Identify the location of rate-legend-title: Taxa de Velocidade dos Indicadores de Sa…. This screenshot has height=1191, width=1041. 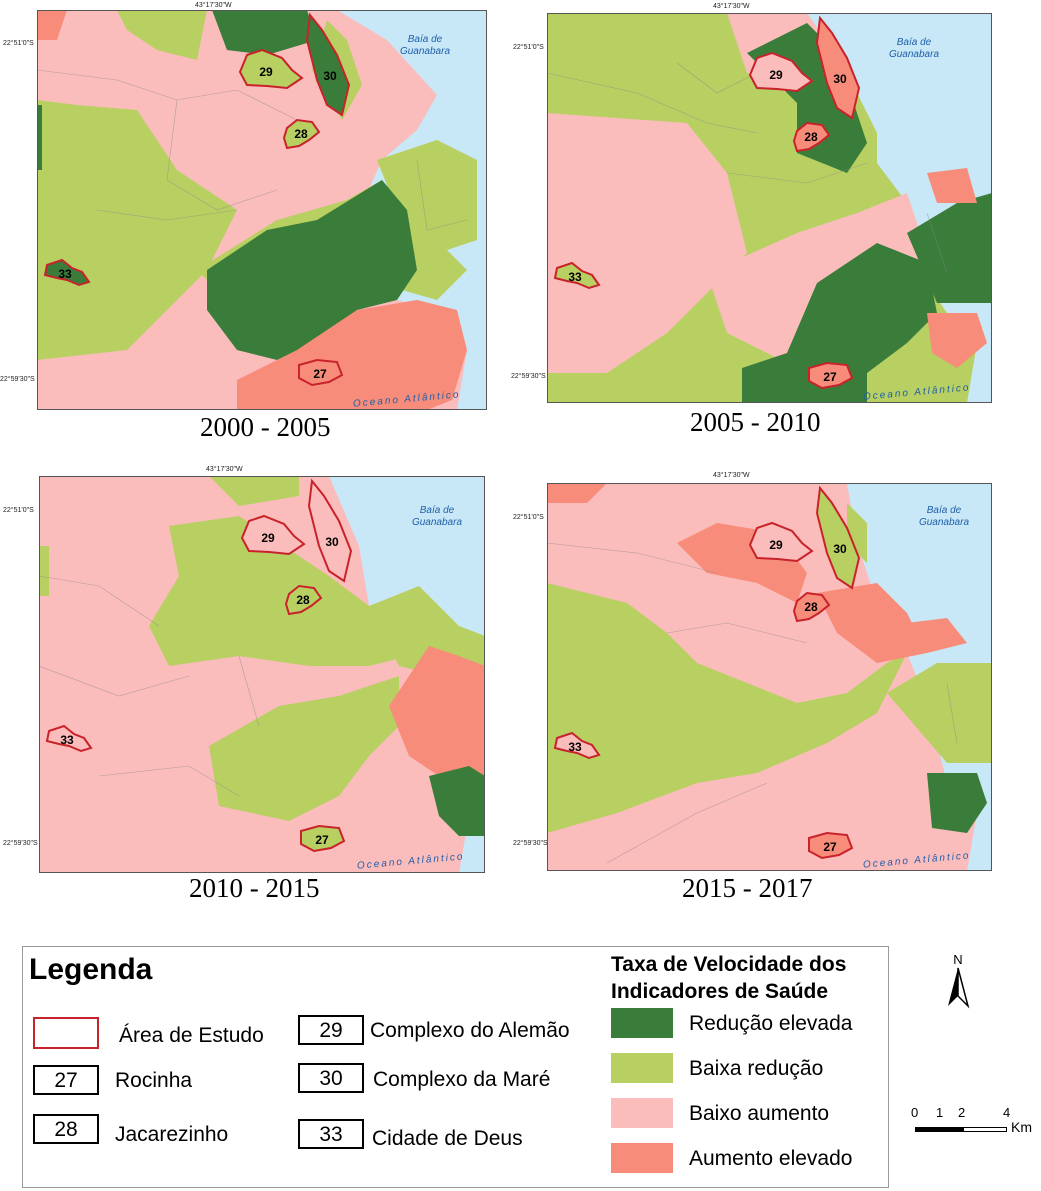
(728, 978).